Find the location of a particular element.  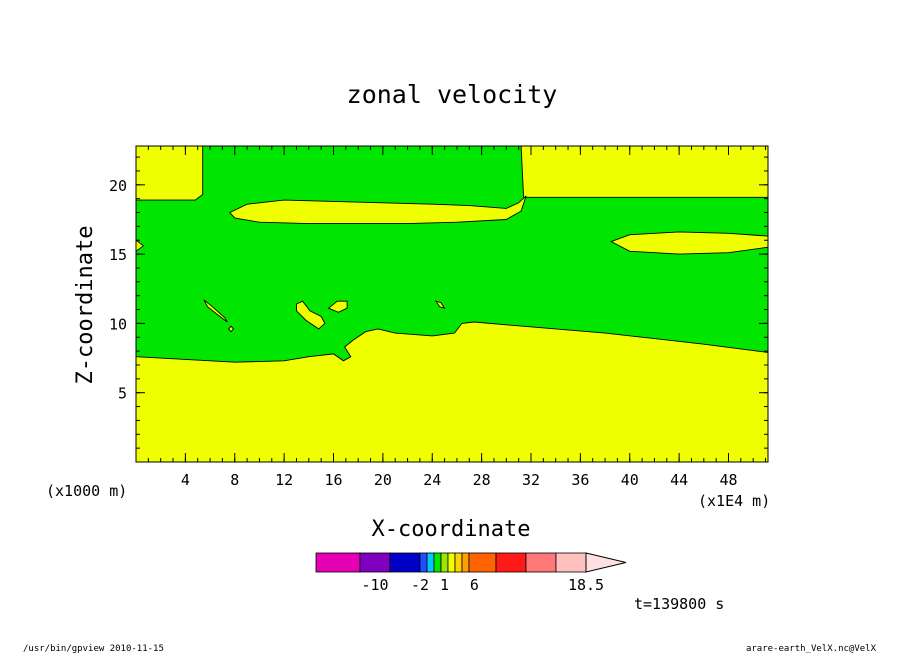

colorbar is located at coordinates (471, 562).